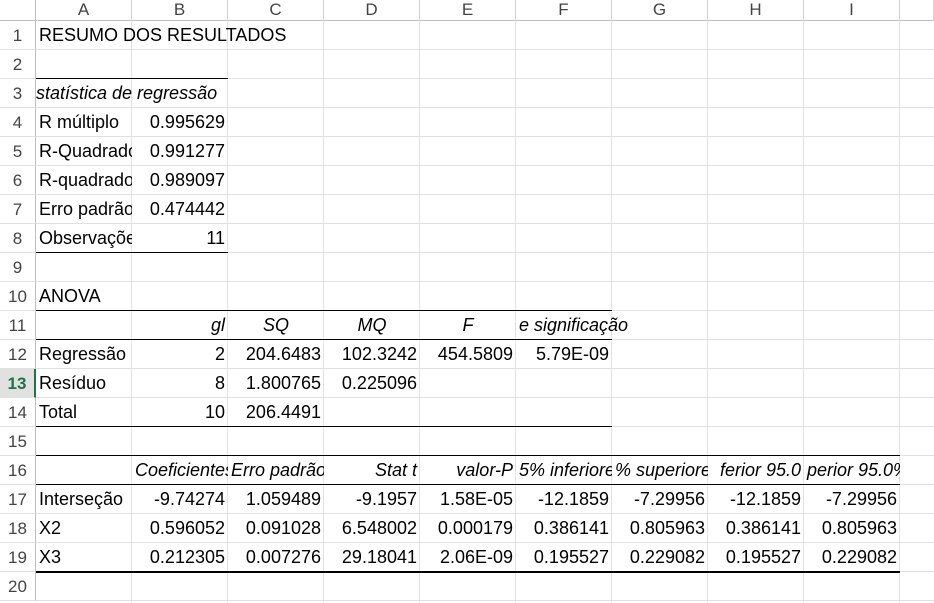 Image resolution: width=934 pixels, height=603 pixels. What do you see at coordinates (18, 238) in the screenshot?
I see `row-header-8: 8` at bounding box center [18, 238].